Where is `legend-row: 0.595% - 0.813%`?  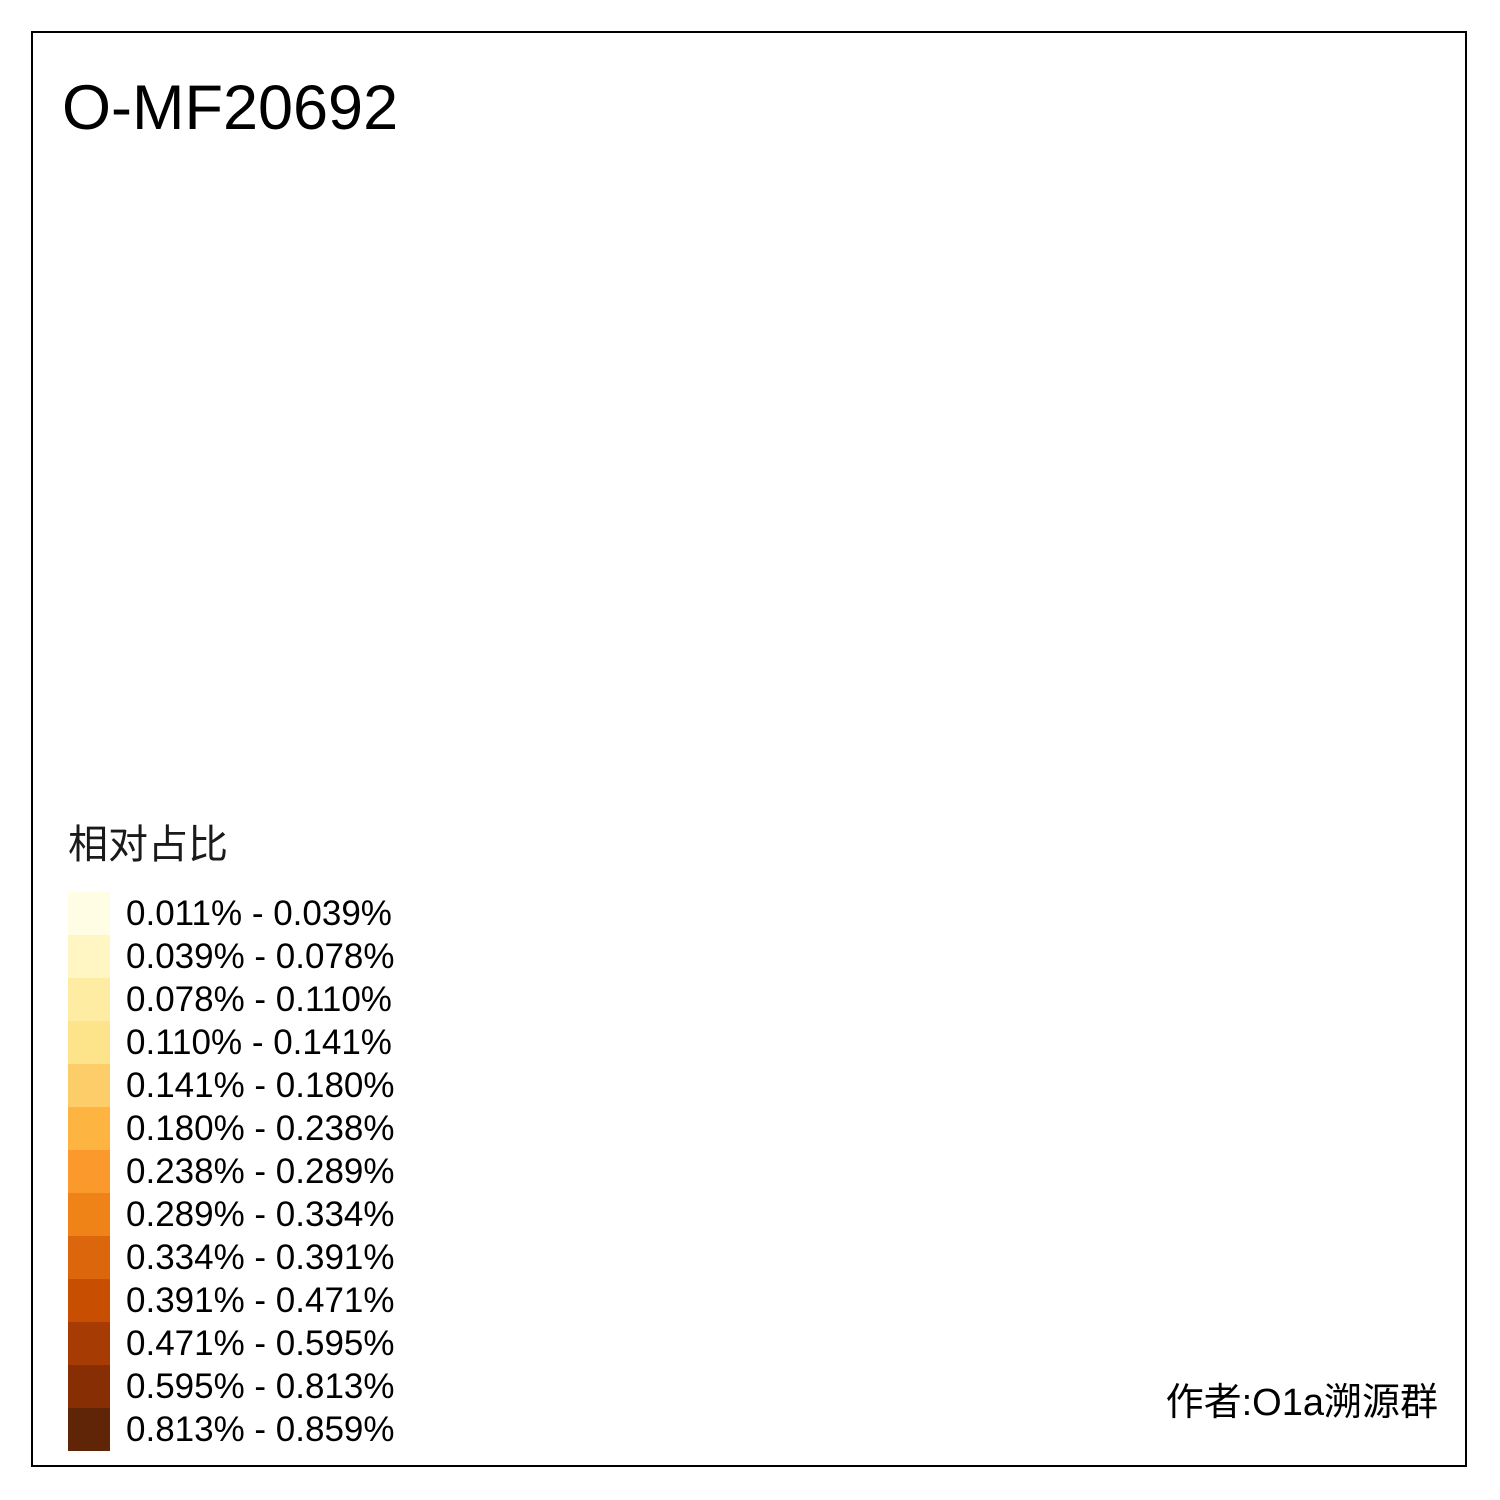
legend-row: 0.595% - 0.813% is located at coordinates (231, 1386).